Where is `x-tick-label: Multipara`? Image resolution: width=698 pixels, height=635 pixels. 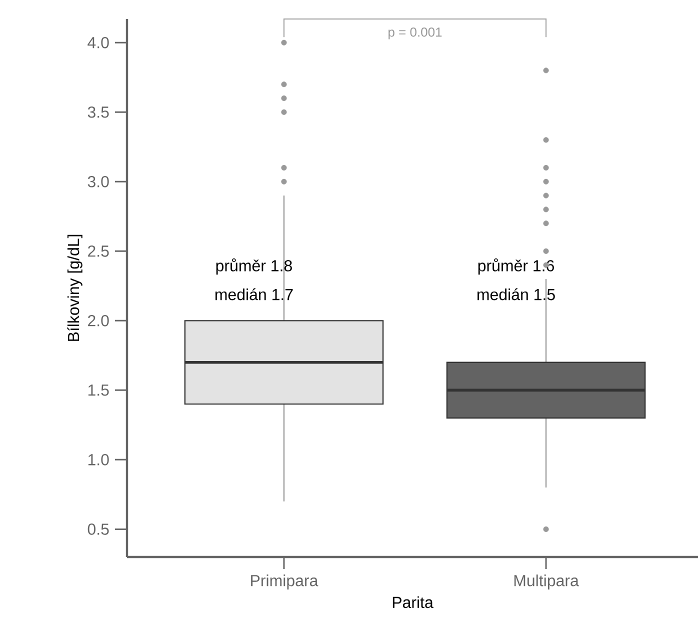
x-tick-label: Multipara is located at coordinates (546, 582).